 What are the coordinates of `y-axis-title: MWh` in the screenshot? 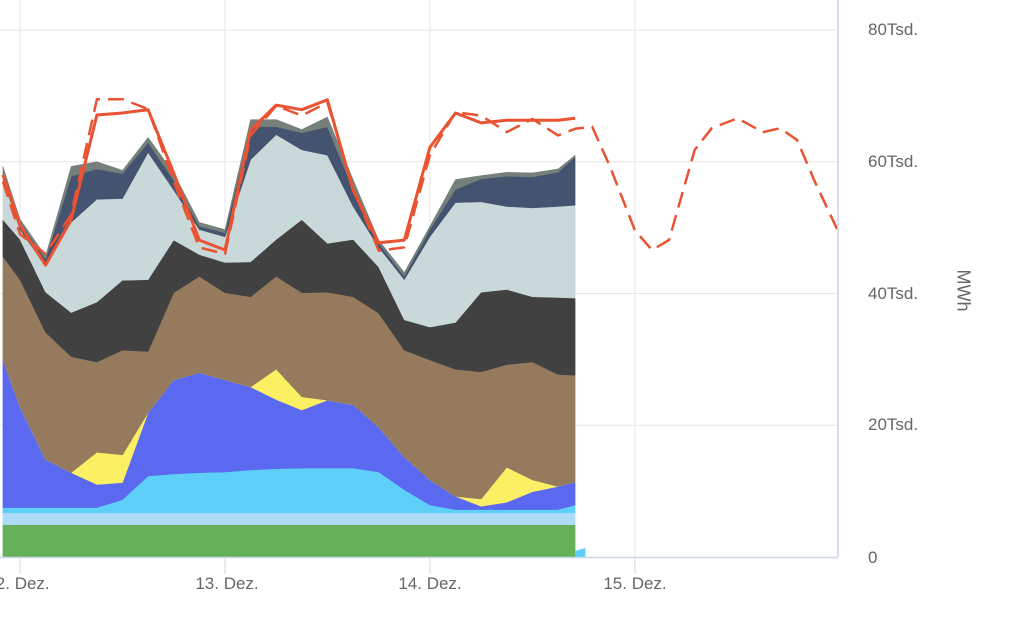 It's located at (963, 290).